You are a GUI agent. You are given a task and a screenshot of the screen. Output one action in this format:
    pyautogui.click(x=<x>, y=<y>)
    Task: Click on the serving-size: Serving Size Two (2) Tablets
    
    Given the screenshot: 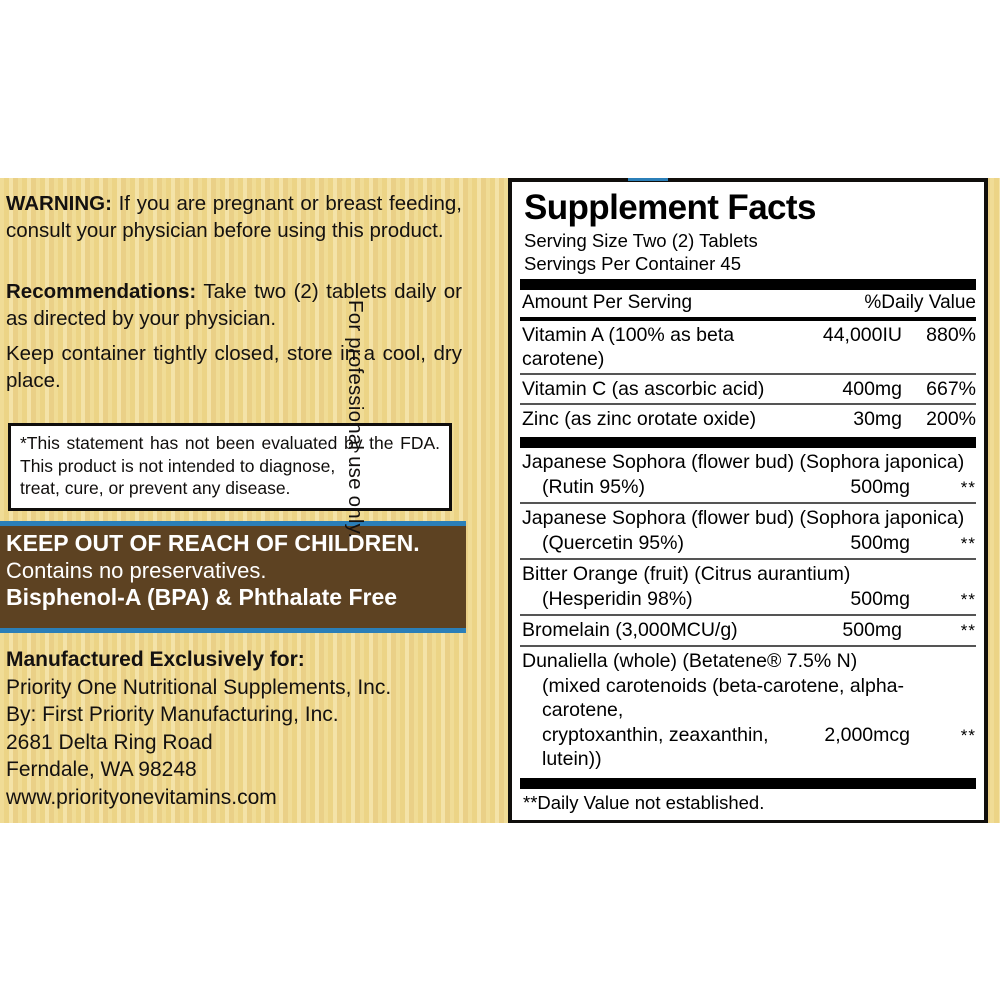 What is the action you would take?
    pyautogui.click(x=641, y=240)
    